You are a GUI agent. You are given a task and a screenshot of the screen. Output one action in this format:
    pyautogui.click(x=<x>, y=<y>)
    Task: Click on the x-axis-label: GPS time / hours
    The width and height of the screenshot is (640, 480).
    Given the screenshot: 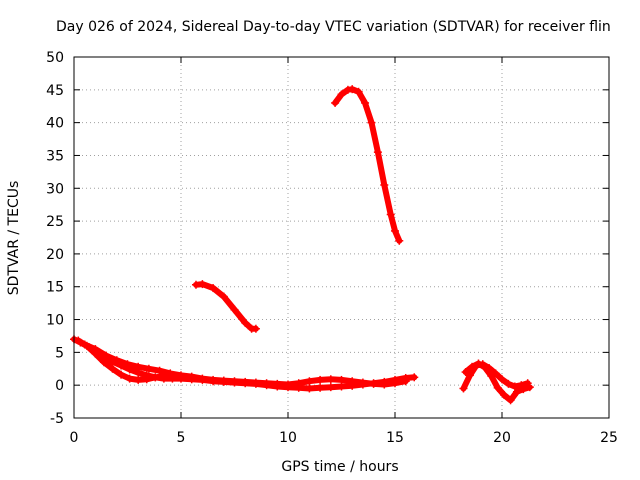 What is the action you would take?
    pyautogui.click(x=339, y=467)
    